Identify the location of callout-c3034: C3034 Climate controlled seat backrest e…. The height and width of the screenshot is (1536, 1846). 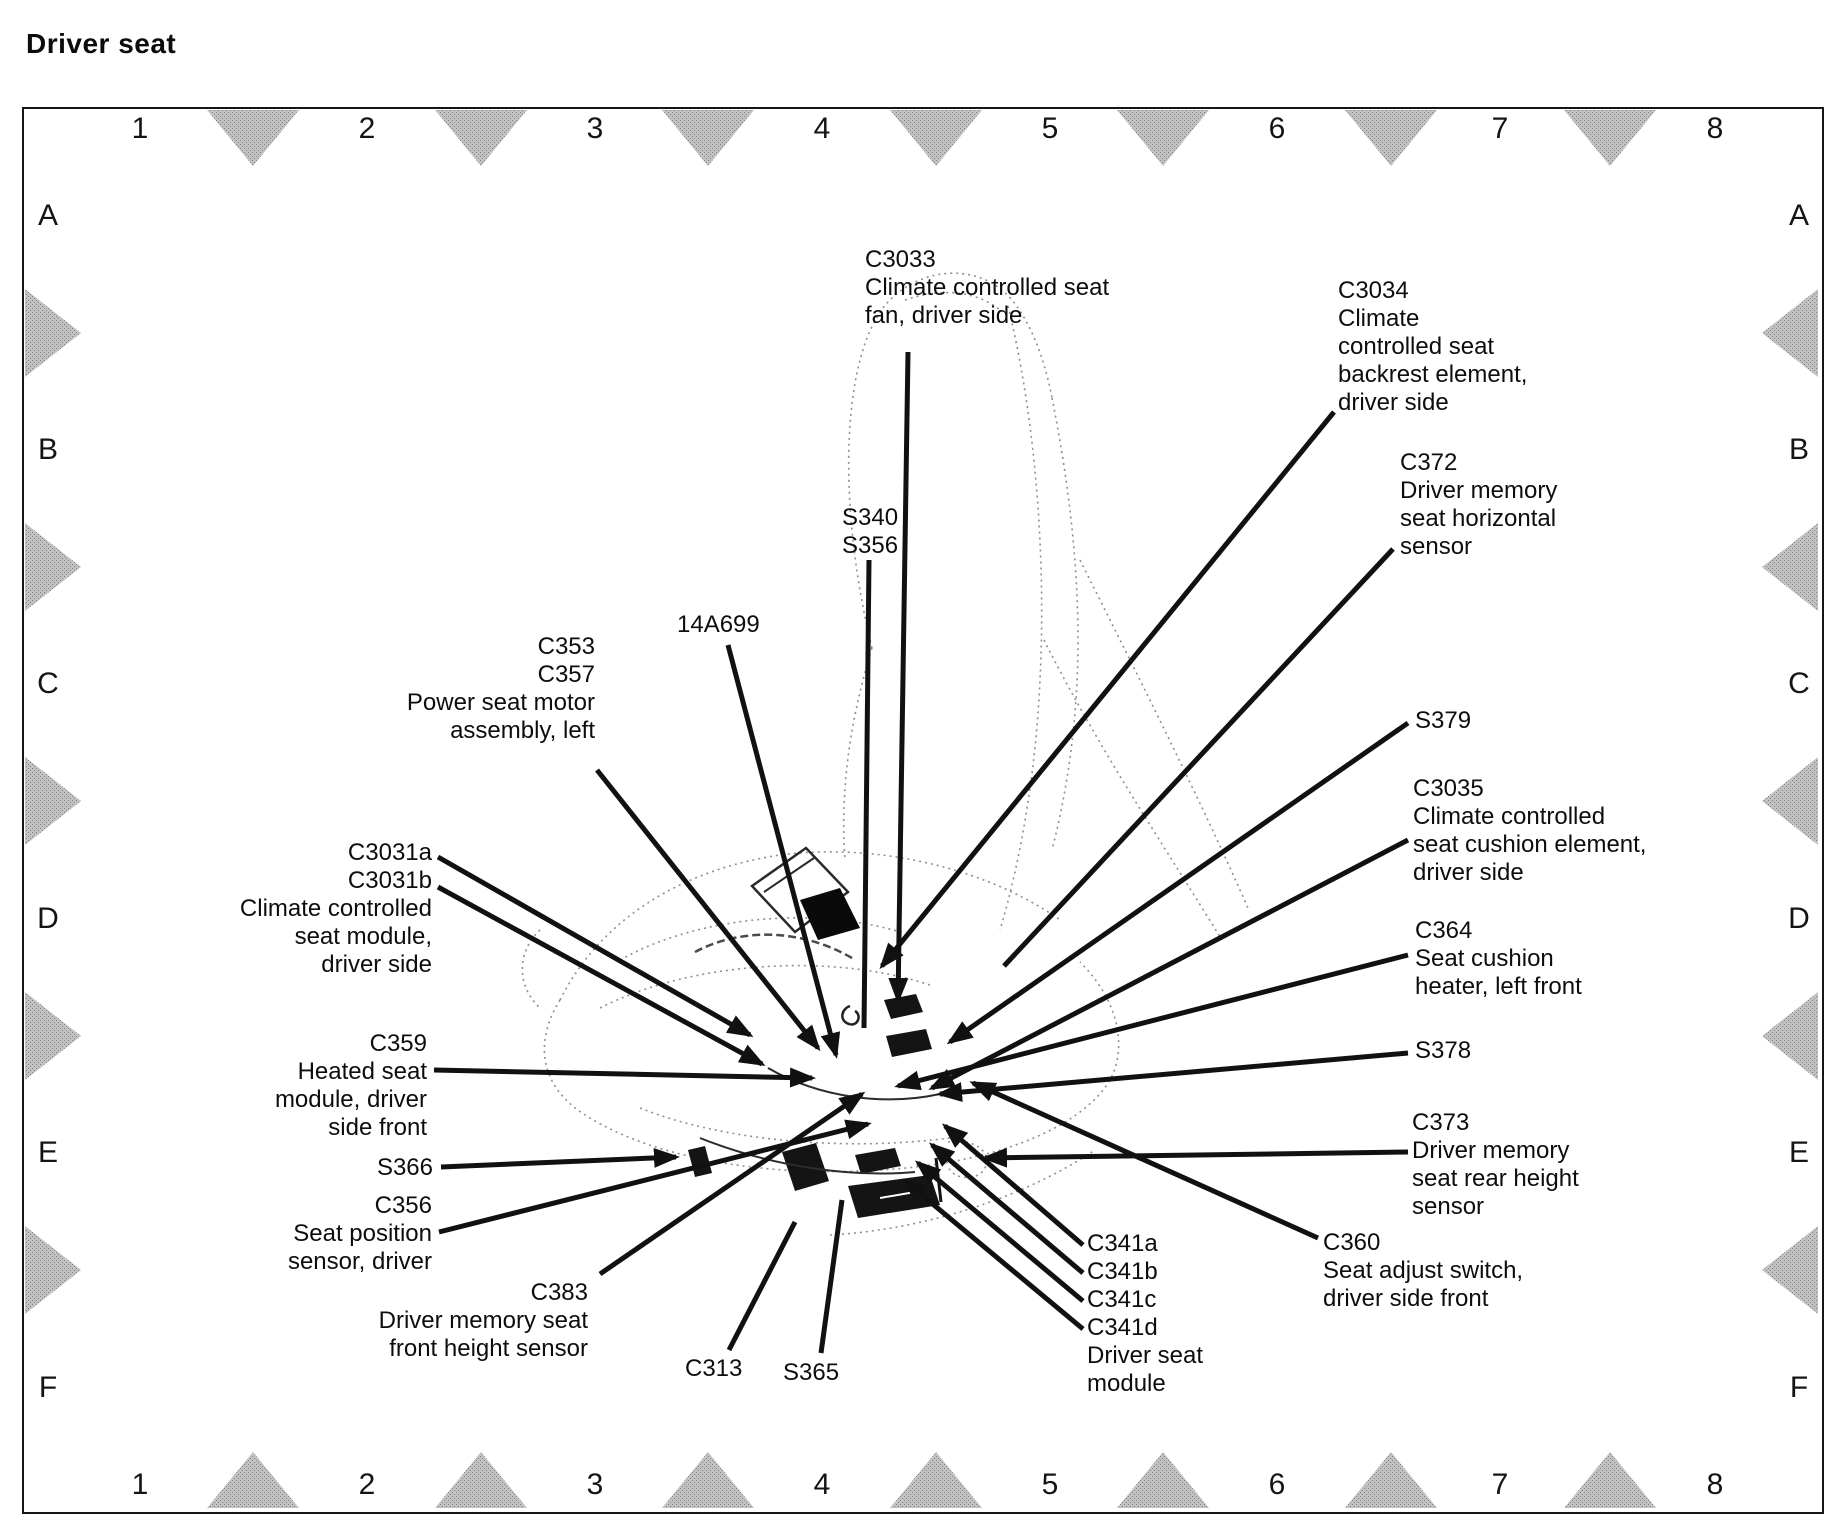
(1433, 346).